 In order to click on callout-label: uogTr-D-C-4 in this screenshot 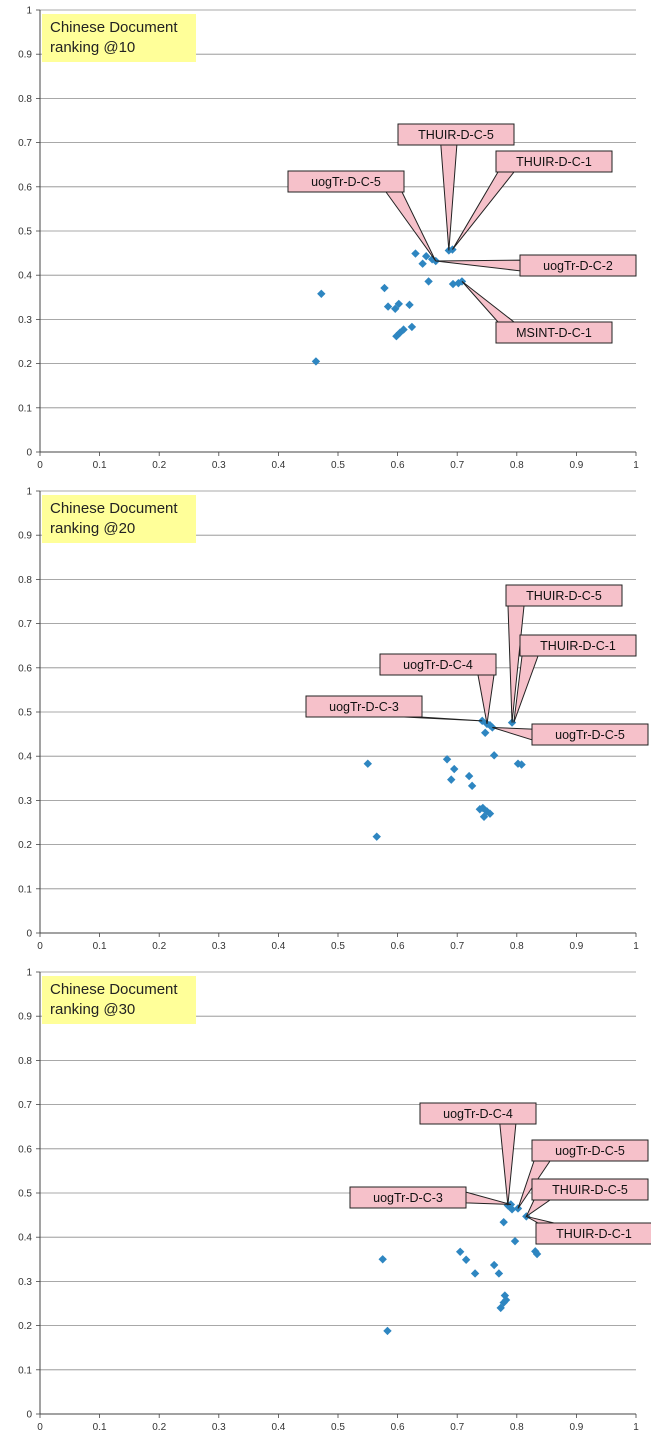, I will do `click(478, 1114)`.